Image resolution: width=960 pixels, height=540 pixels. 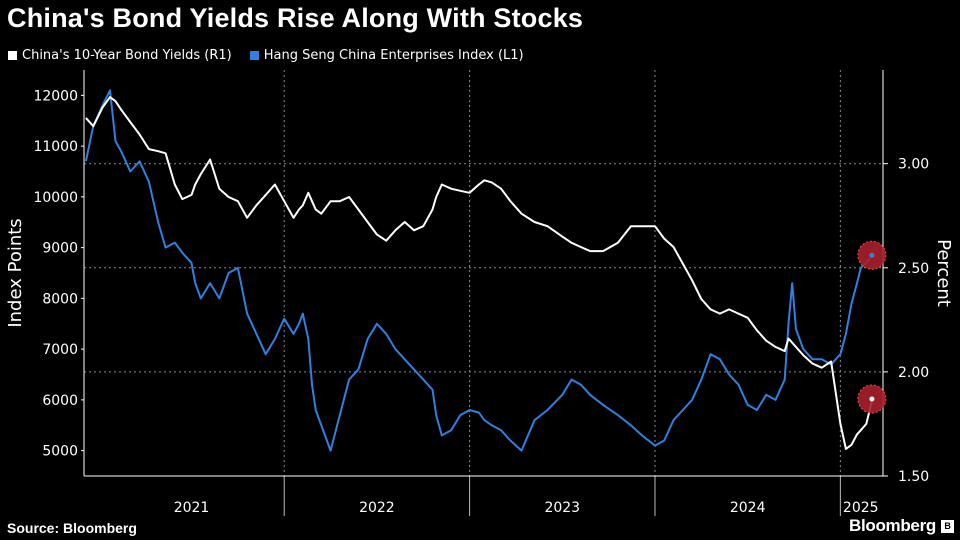 I want to click on legend-label-hscei: Hang Seng China Enterprises Index (L1), so click(x=393, y=55).